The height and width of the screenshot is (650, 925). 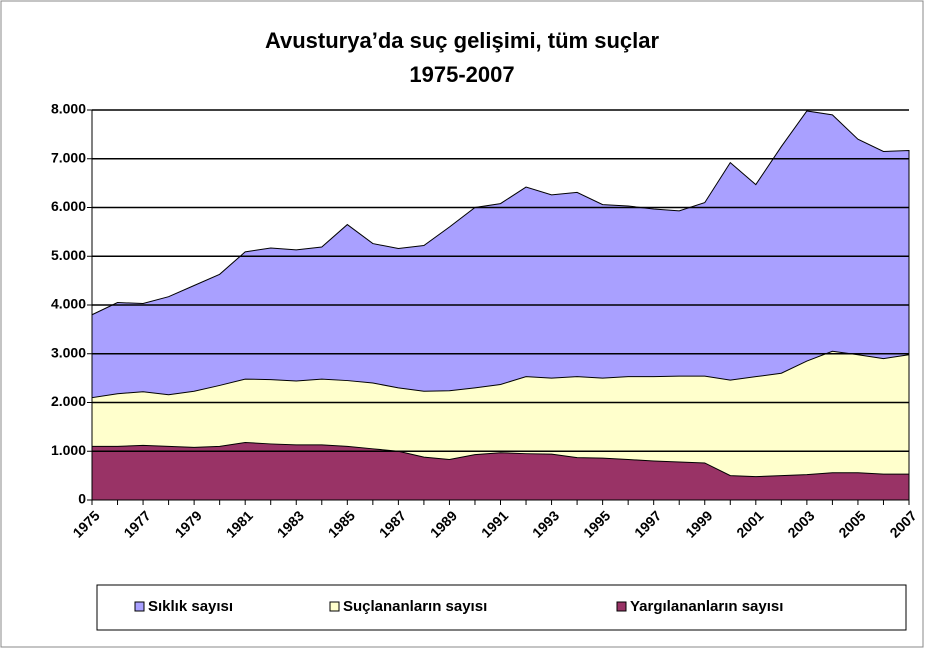 I want to click on y-tick-label: 6.000, so click(x=68, y=206).